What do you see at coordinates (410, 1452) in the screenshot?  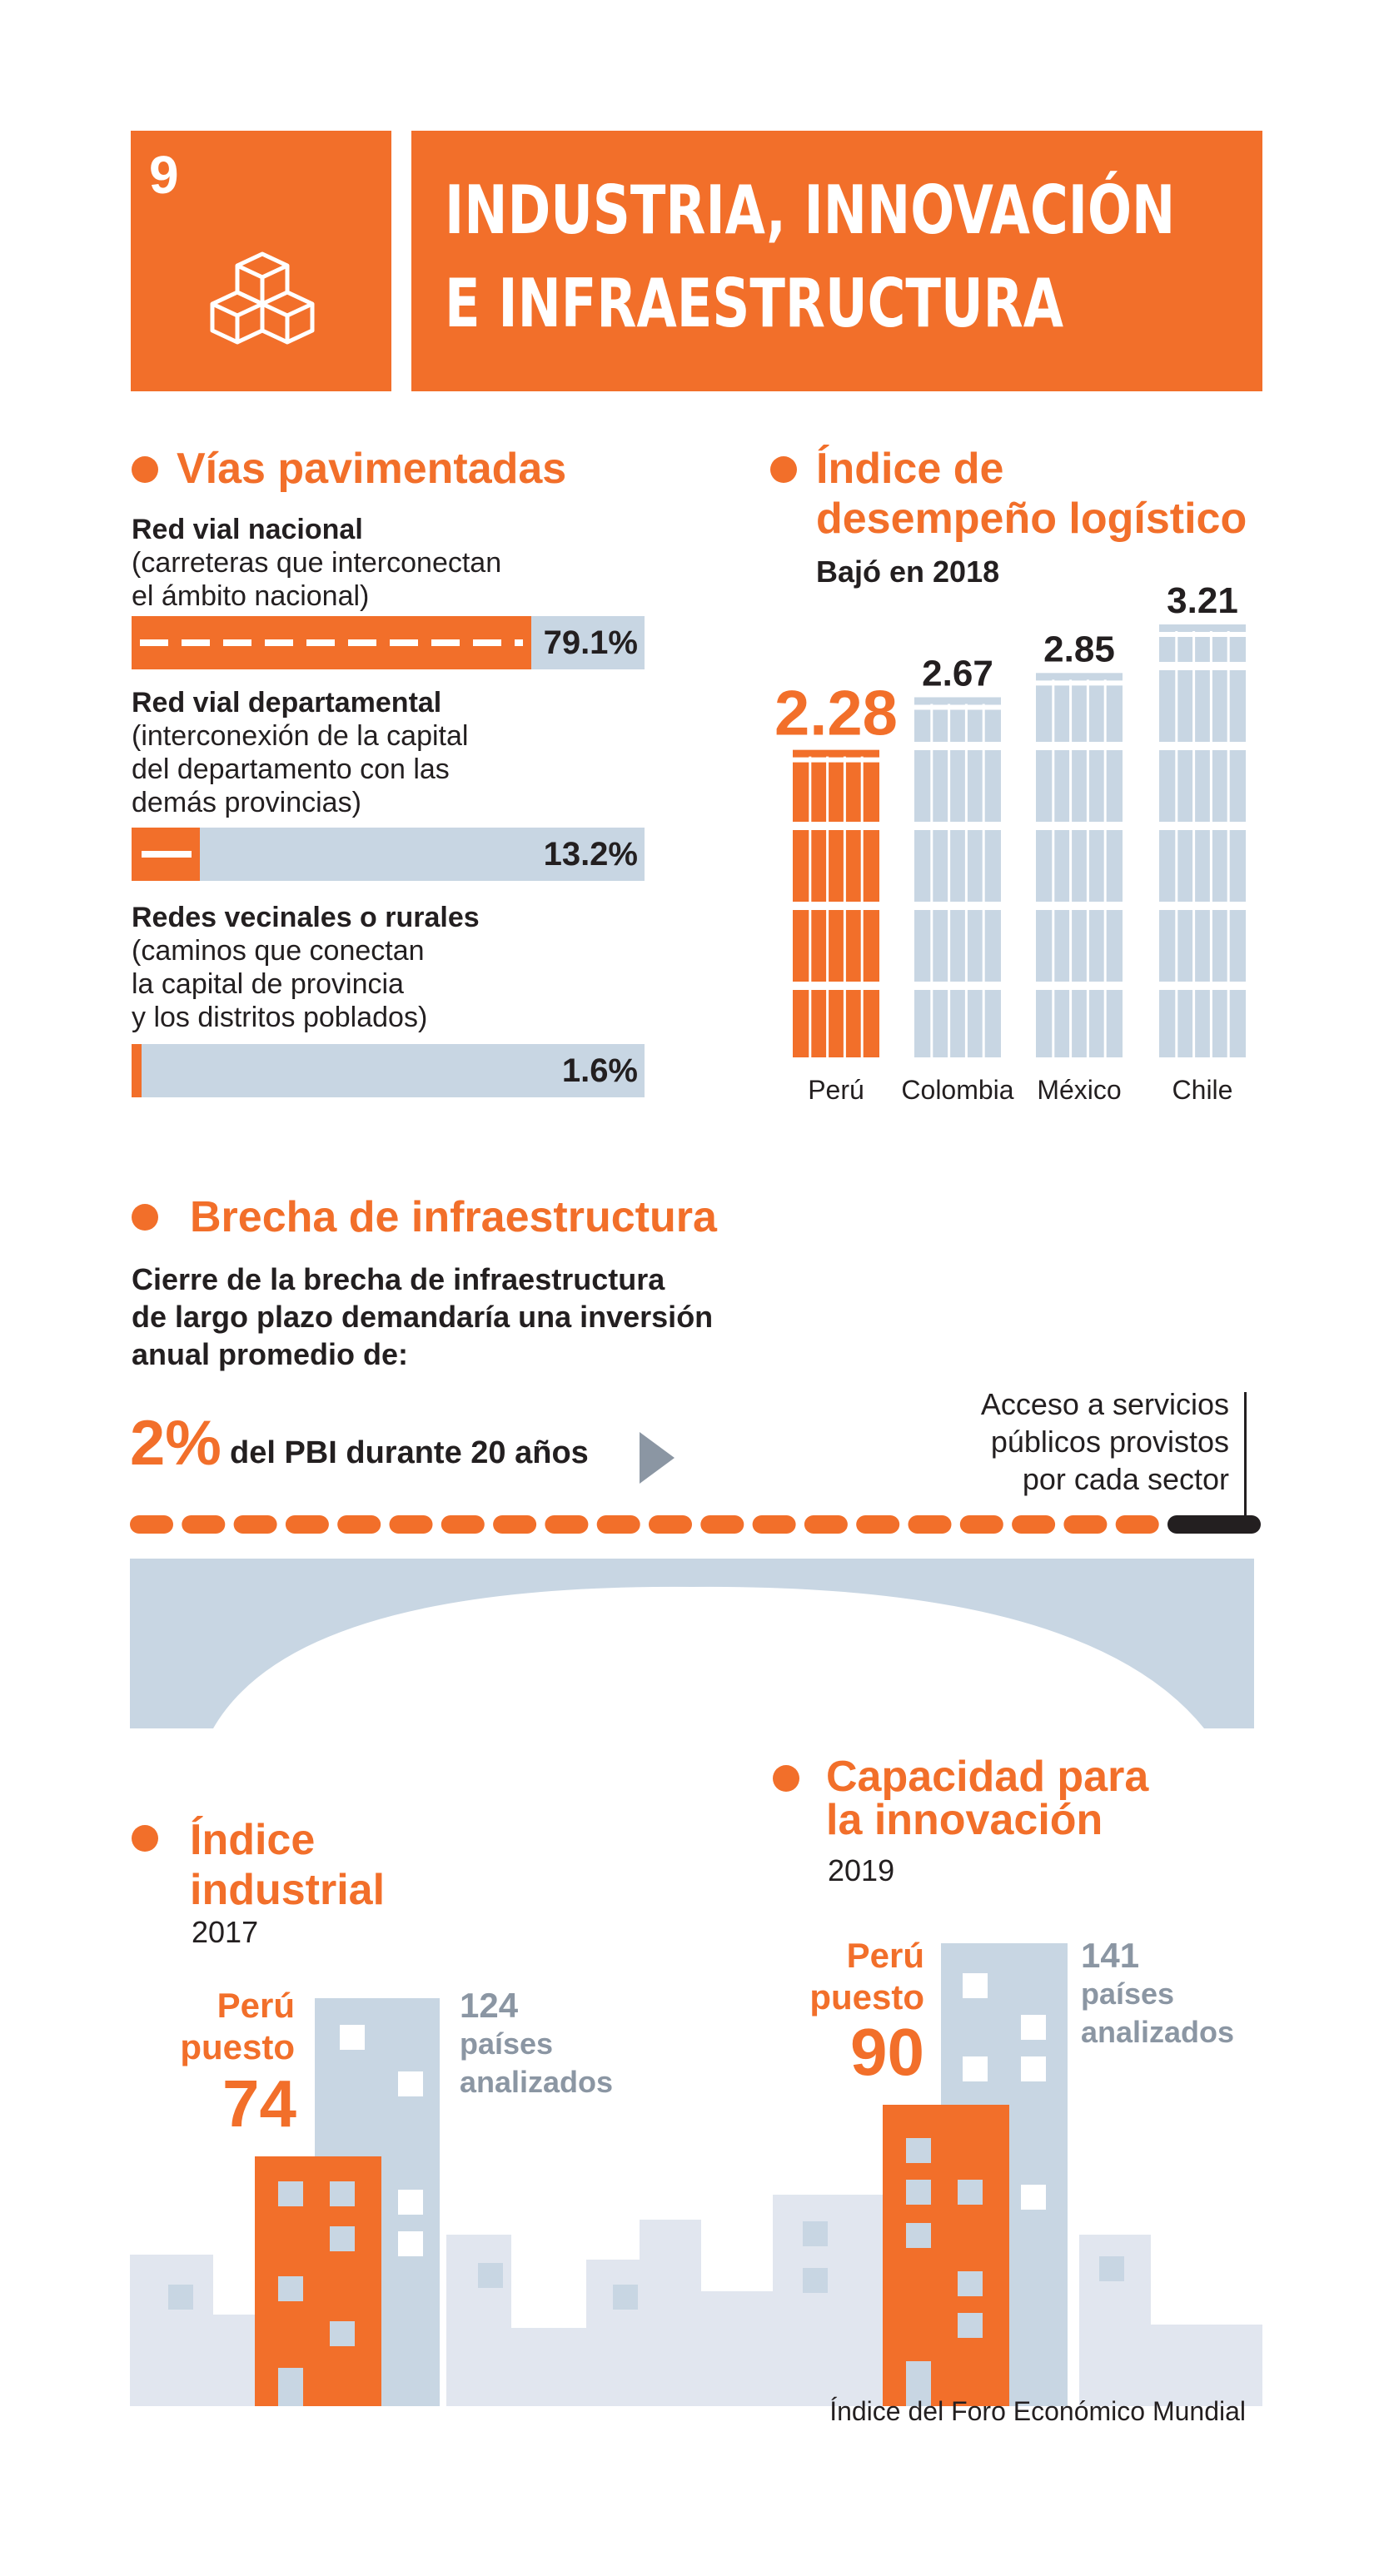 I see `brecha-percent-text: del PBI durante 20 años` at bounding box center [410, 1452].